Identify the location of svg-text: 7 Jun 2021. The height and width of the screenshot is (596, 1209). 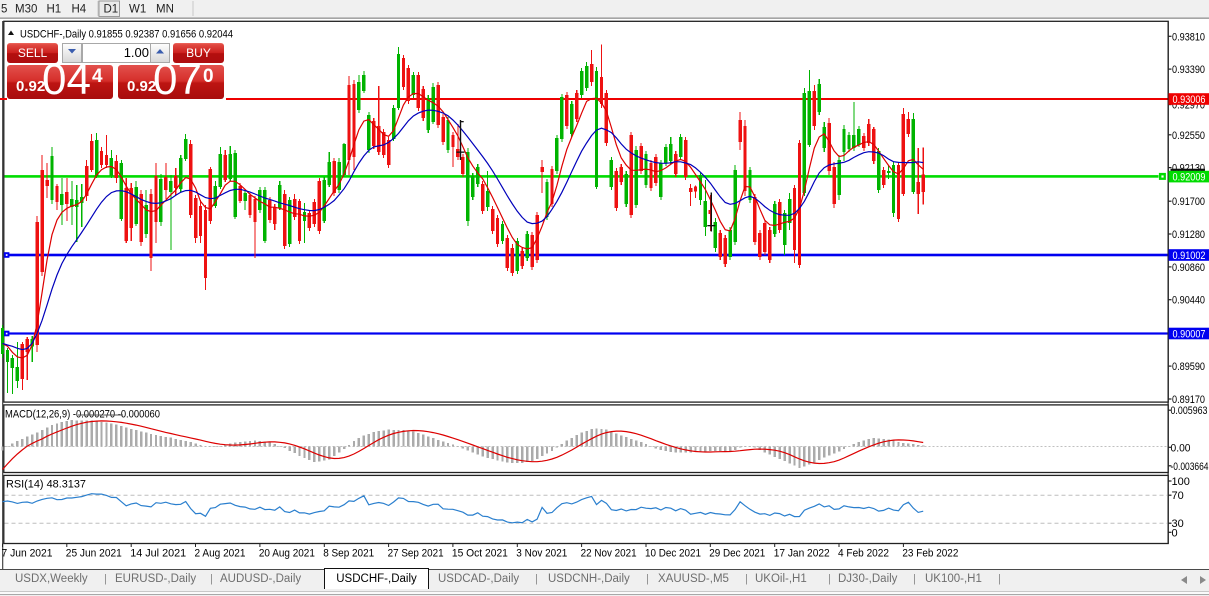
(27, 554).